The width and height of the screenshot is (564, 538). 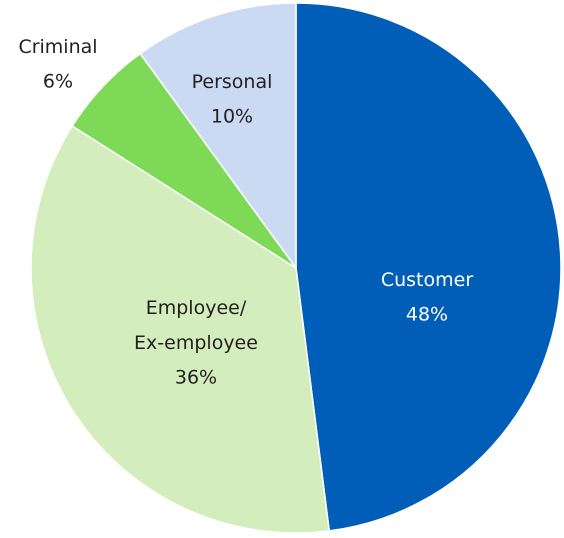 What do you see at coordinates (57, 47) in the screenshot?
I see `slice-label: Criminal` at bounding box center [57, 47].